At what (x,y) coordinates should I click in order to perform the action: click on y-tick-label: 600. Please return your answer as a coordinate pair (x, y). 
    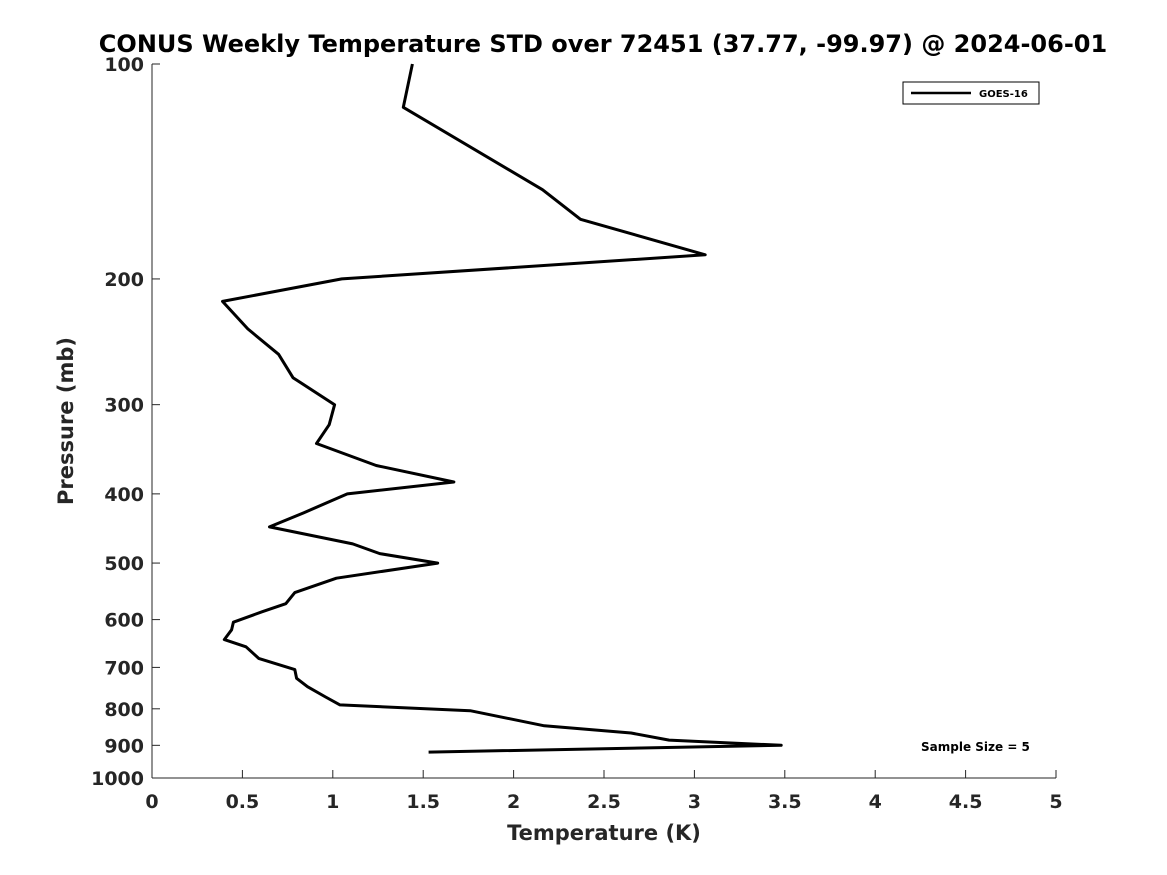
    Looking at the image, I should click on (124, 621).